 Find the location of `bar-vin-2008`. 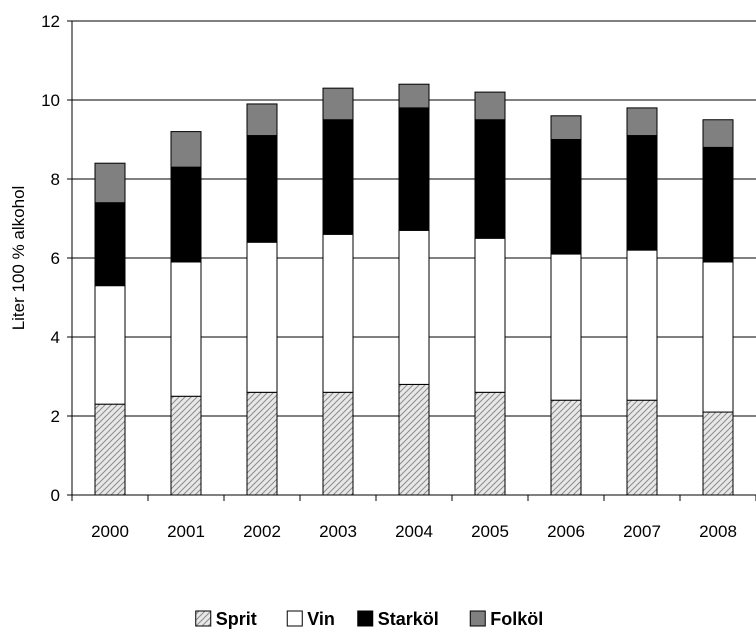

bar-vin-2008 is located at coordinates (718, 337).